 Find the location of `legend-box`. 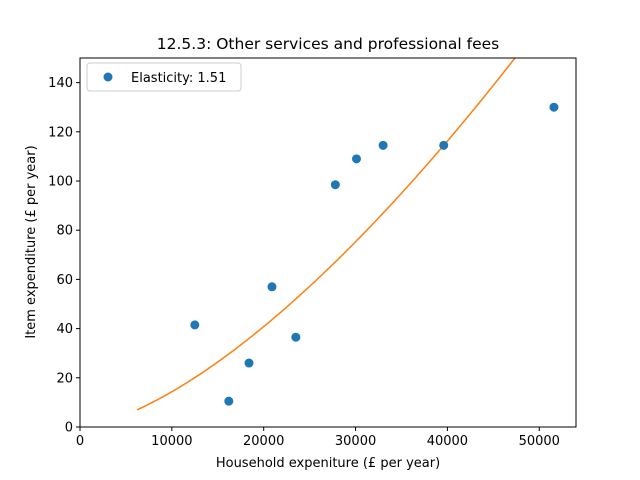

legend-box is located at coordinates (164, 77).